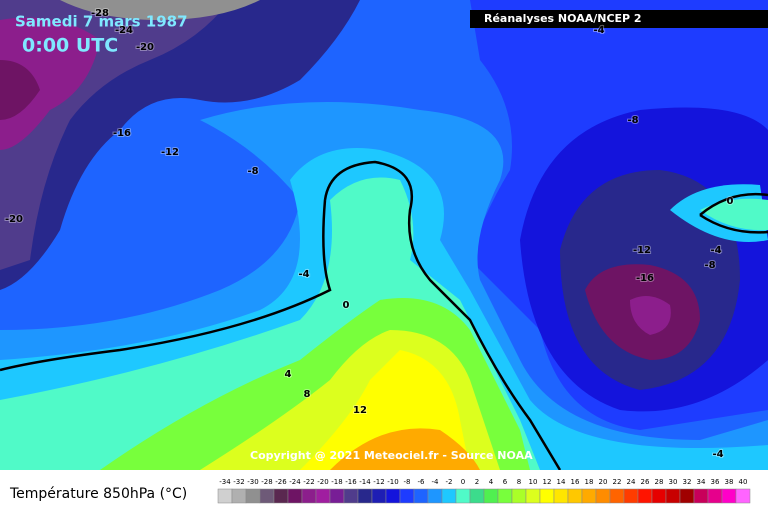 This screenshot has width=768, height=512. Describe the element at coordinates (729, 482) in the screenshot. I see `legend-label: 38` at that location.